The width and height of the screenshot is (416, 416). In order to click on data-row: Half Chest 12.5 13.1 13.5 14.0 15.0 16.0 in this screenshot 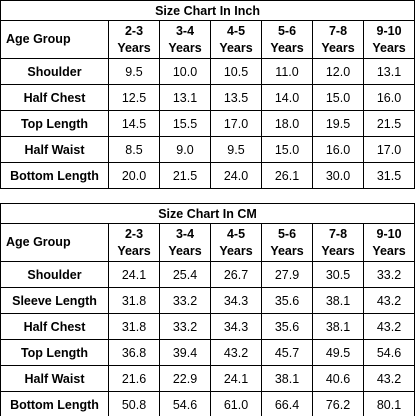, I will do `click(208, 97)`.